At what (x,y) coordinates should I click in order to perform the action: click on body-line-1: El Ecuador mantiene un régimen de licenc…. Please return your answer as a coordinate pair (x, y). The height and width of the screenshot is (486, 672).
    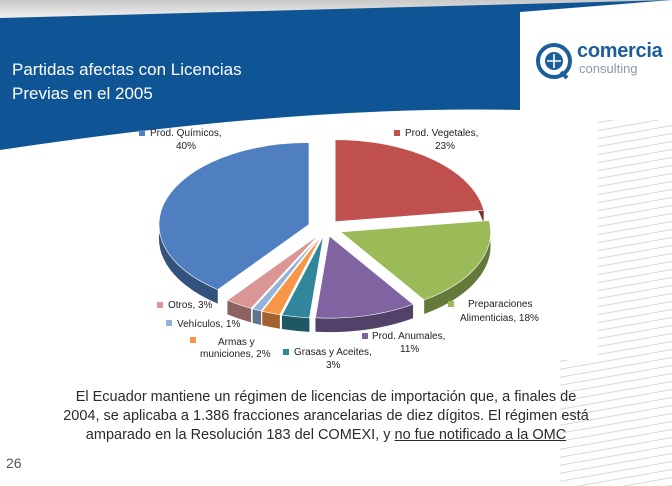
    Looking at the image, I should click on (326, 397).